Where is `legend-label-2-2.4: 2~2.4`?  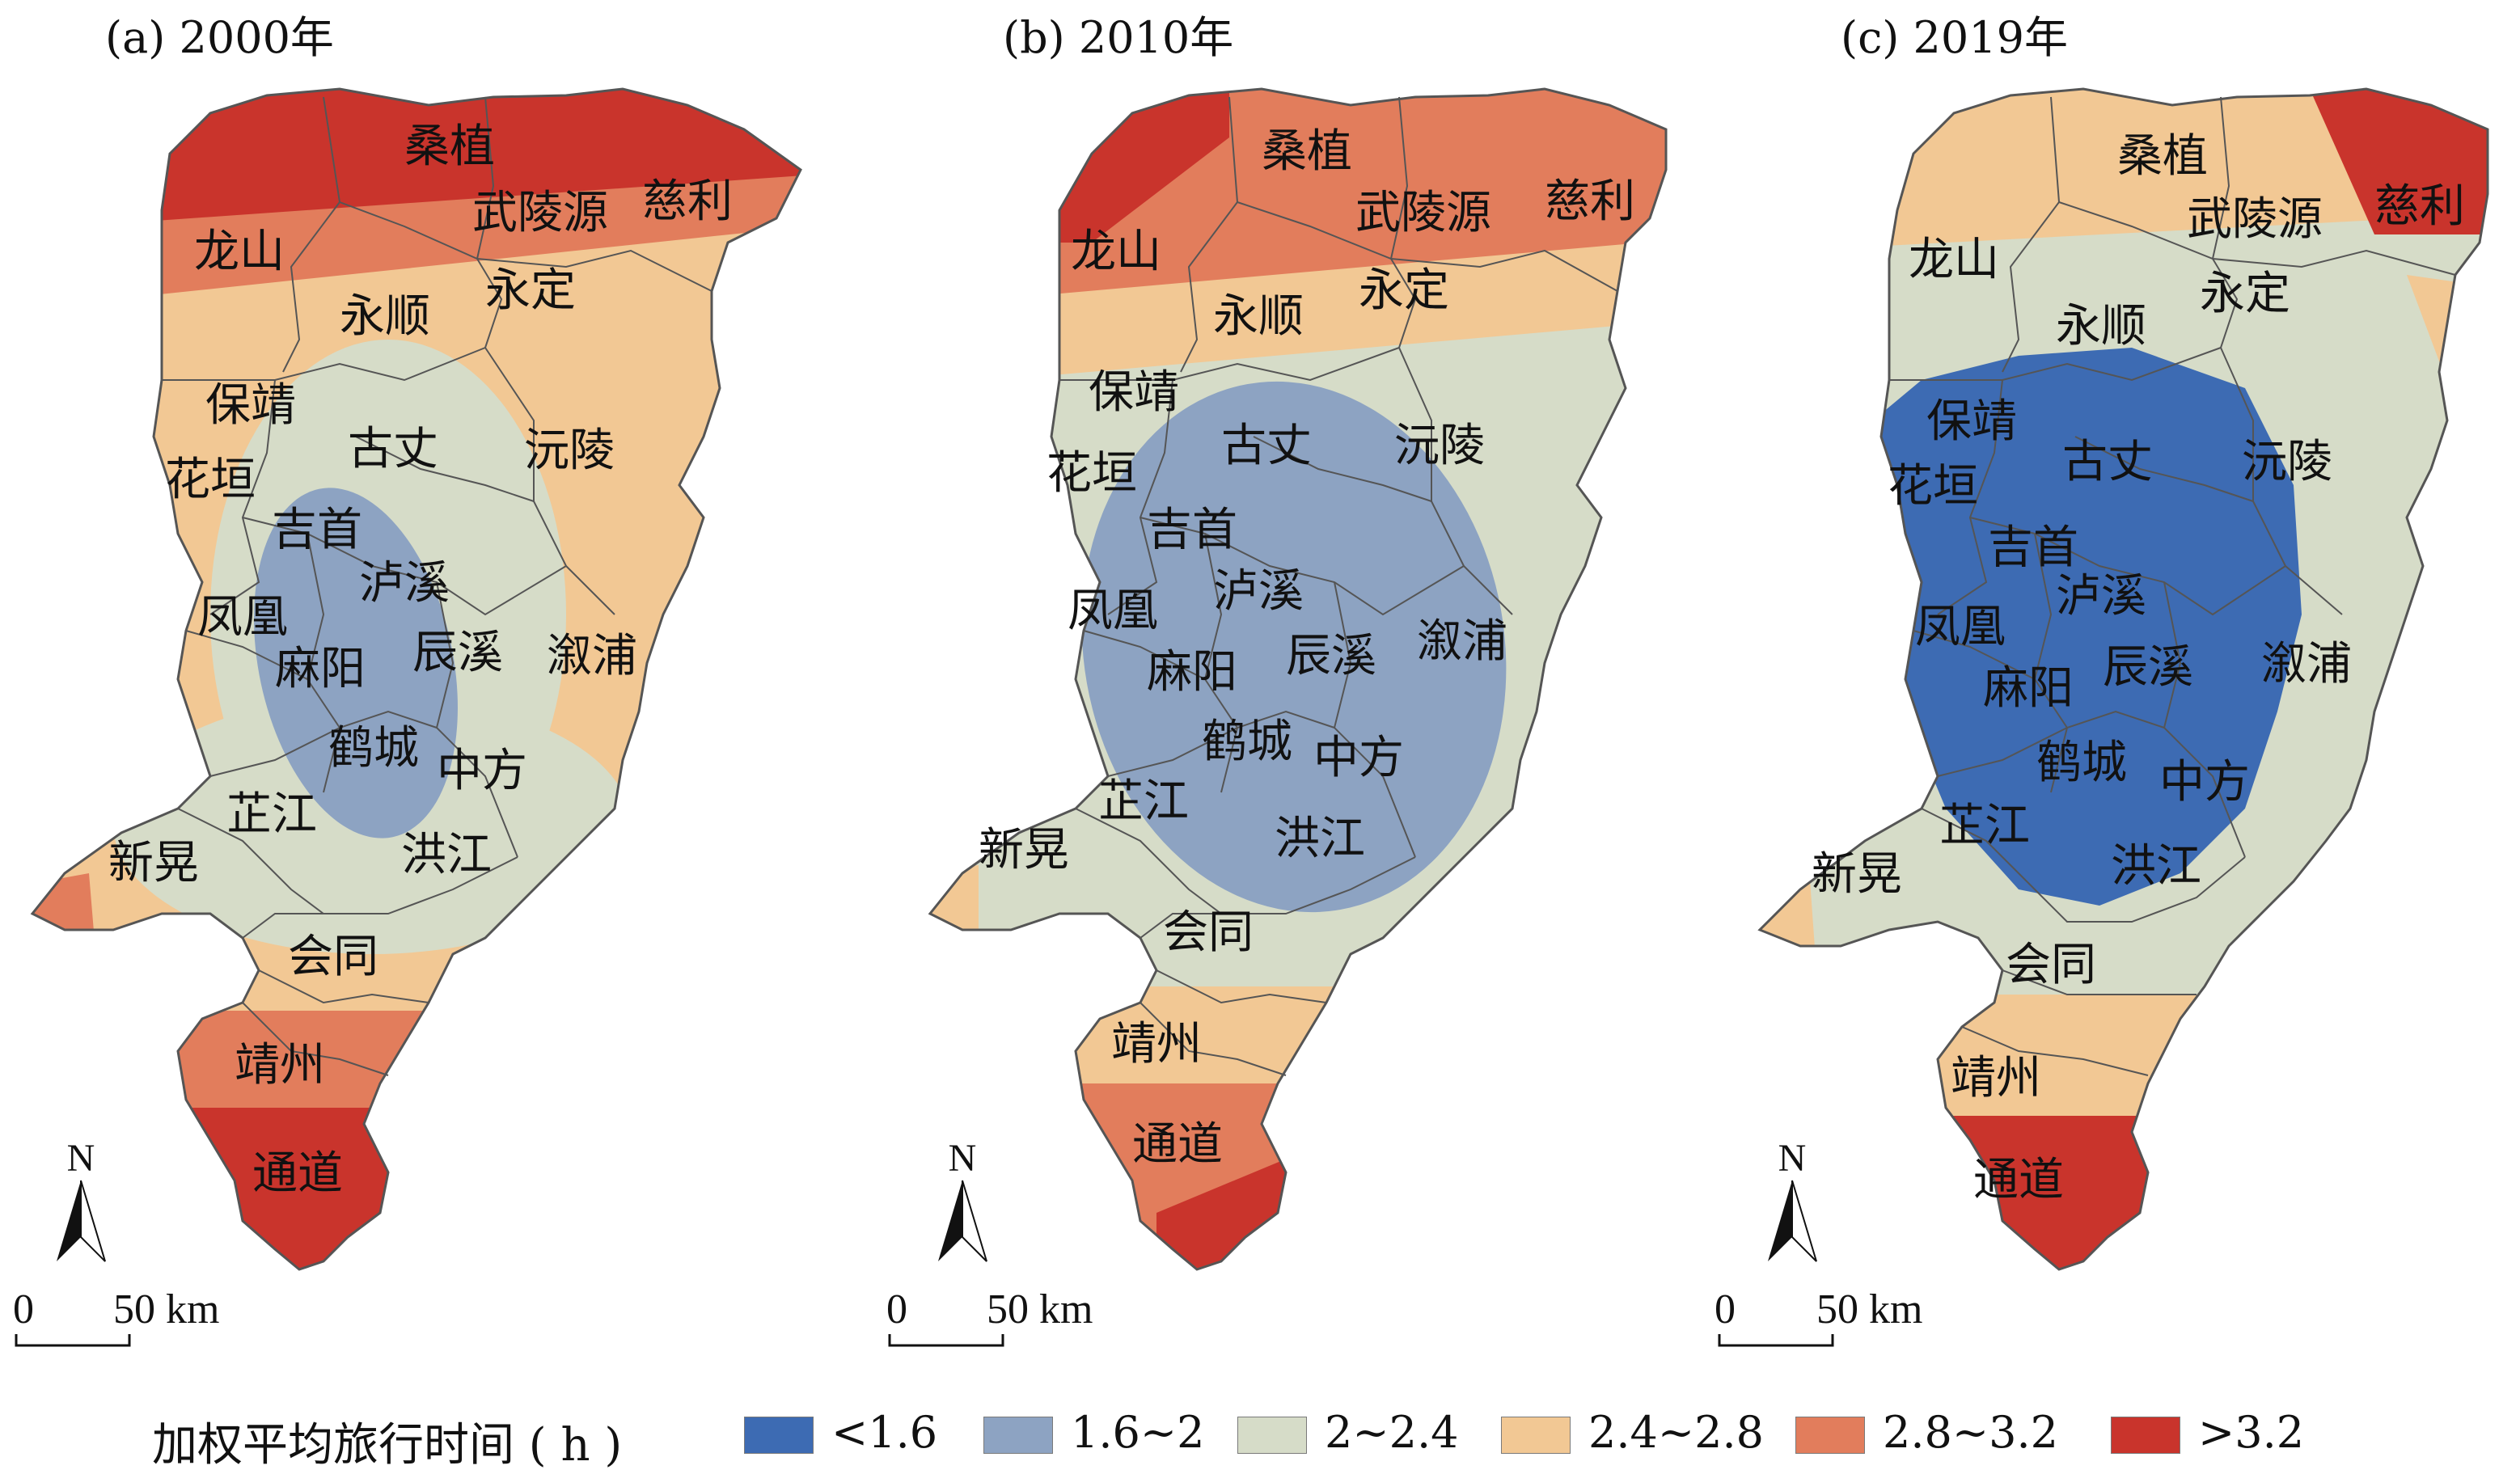 legend-label-2-2.4: 2~2.4 is located at coordinates (1392, 1433).